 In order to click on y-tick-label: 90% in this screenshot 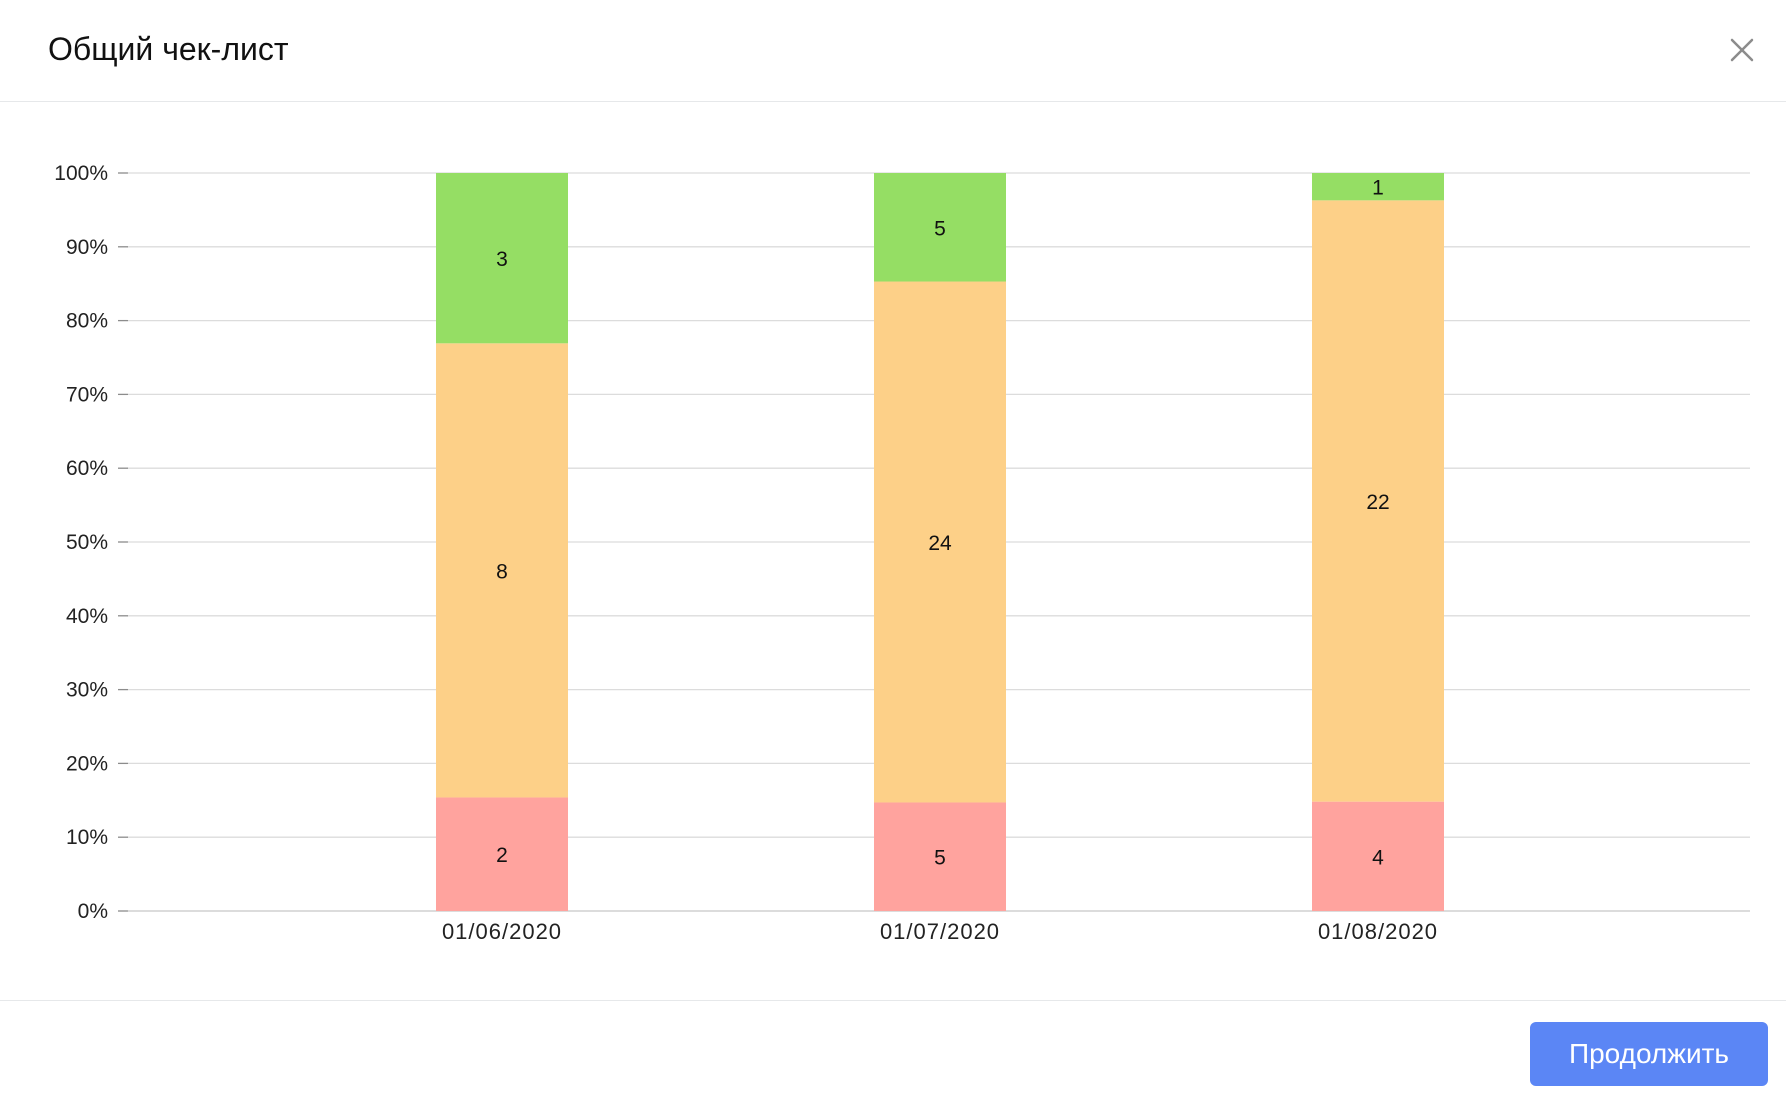, I will do `click(87, 247)`.